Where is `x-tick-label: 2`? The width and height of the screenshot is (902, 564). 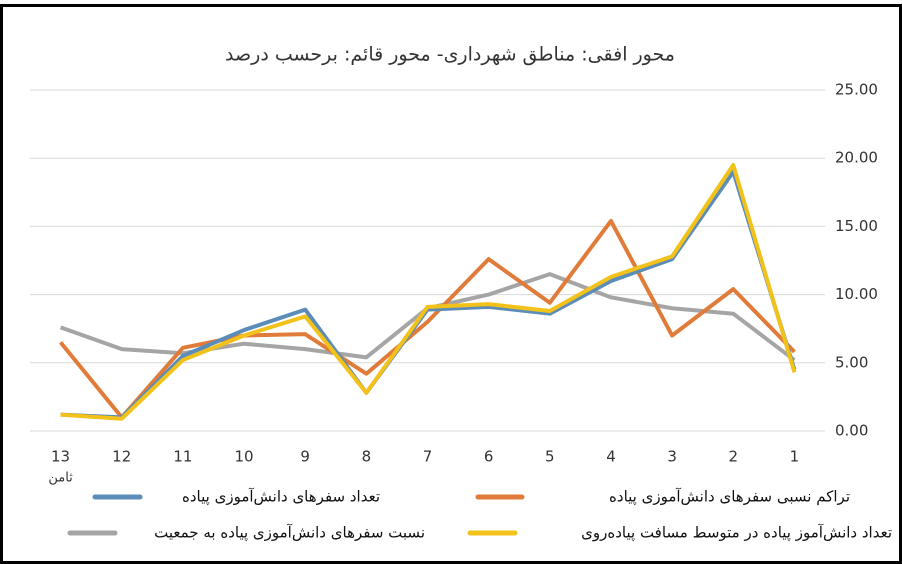 x-tick-label: 2 is located at coordinates (733, 457).